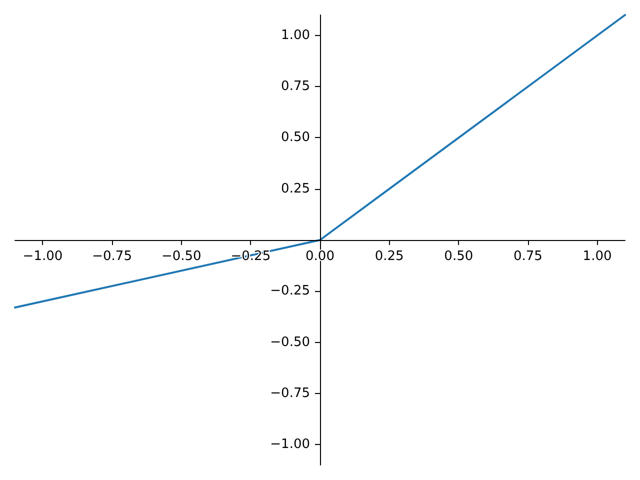 Image resolution: width=640 pixels, height=480 pixels. What do you see at coordinates (459, 256) in the screenshot?
I see `x-tick-label: 0.50` at bounding box center [459, 256].